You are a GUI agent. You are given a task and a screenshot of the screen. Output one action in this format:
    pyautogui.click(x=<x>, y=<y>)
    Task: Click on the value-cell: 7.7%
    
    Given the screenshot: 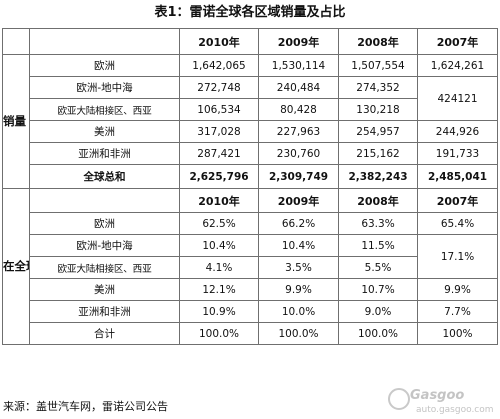 What is the action you would take?
    pyautogui.click(x=457, y=311)
    